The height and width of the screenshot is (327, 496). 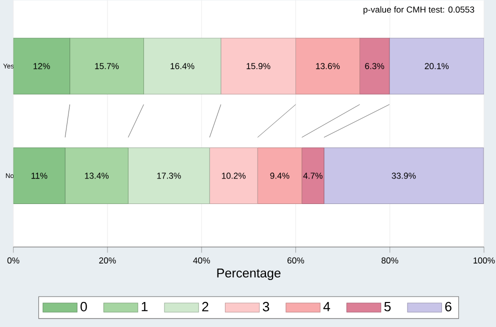 I want to click on legend-label: 4, so click(x=326, y=307).